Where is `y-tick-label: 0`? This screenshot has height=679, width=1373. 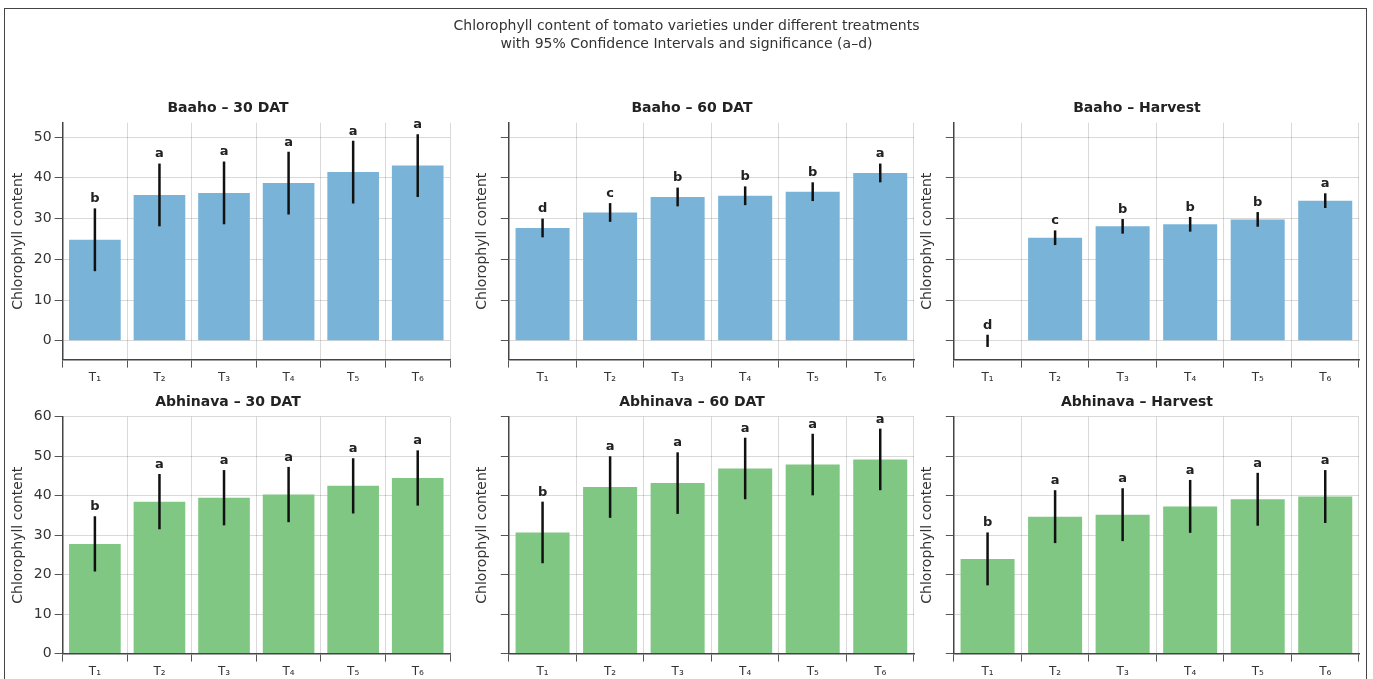 y-tick-label: 0 is located at coordinates (47, 652).